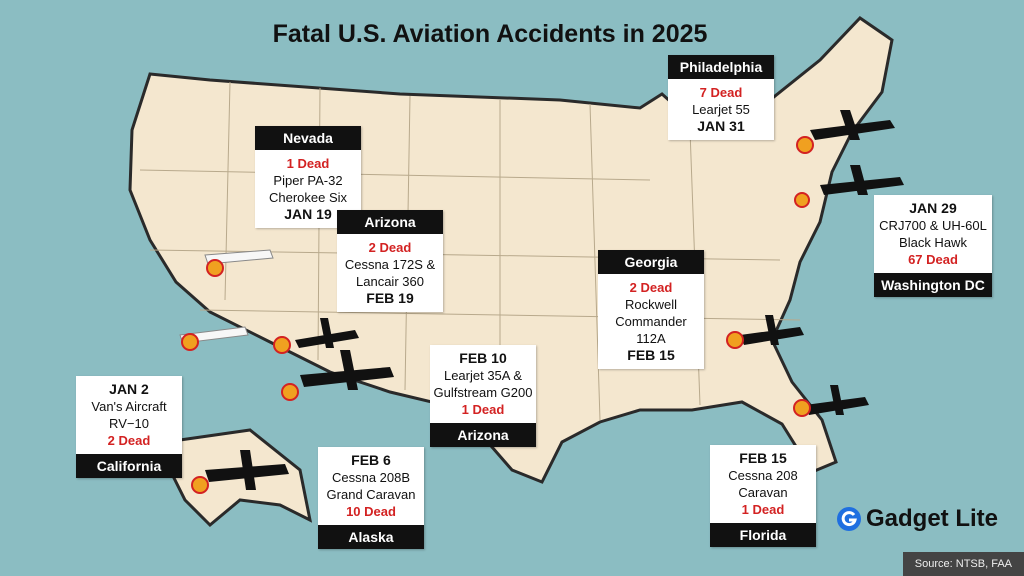 Image resolution: width=1024 pixels, height=576 pixels. Describe the element at coordinates (933, 234) in the screenshot. I see `callout-body: JAN 29 CRJ700 & UH-60L Black Hawk 67 Dead` at that location.